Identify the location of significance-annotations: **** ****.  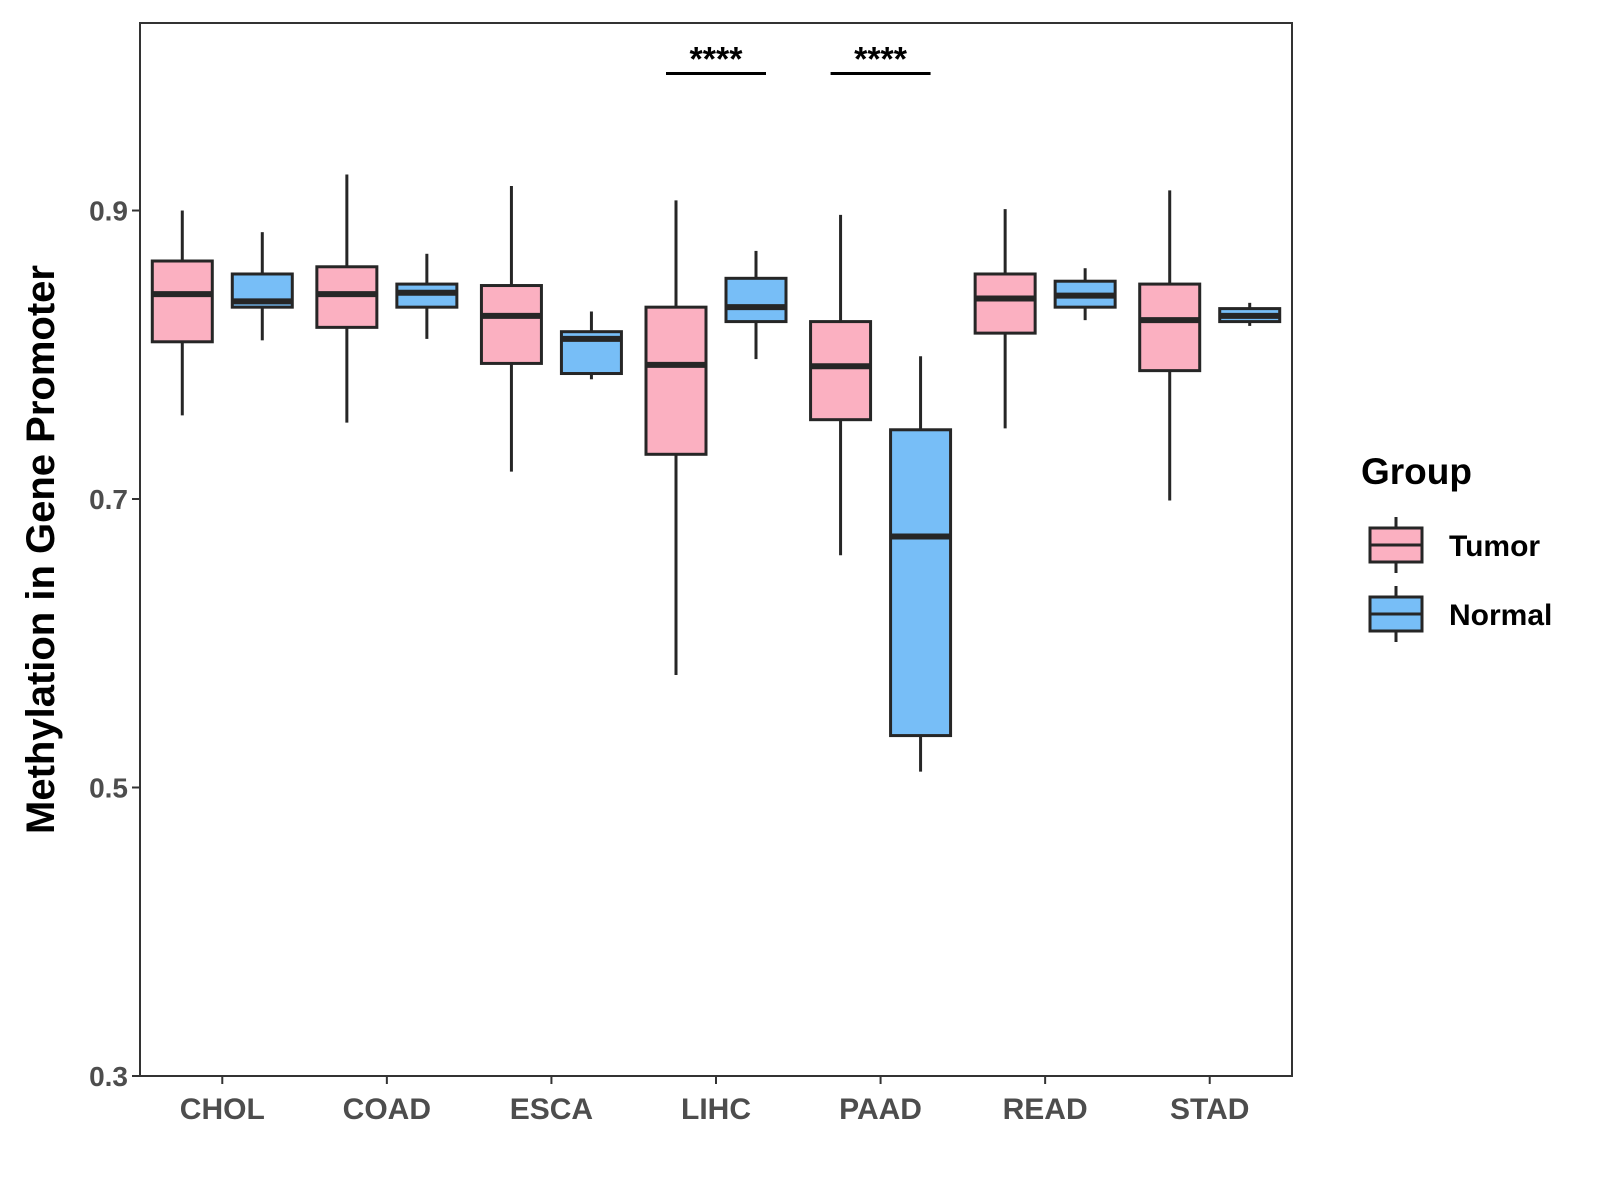
(798, 59).